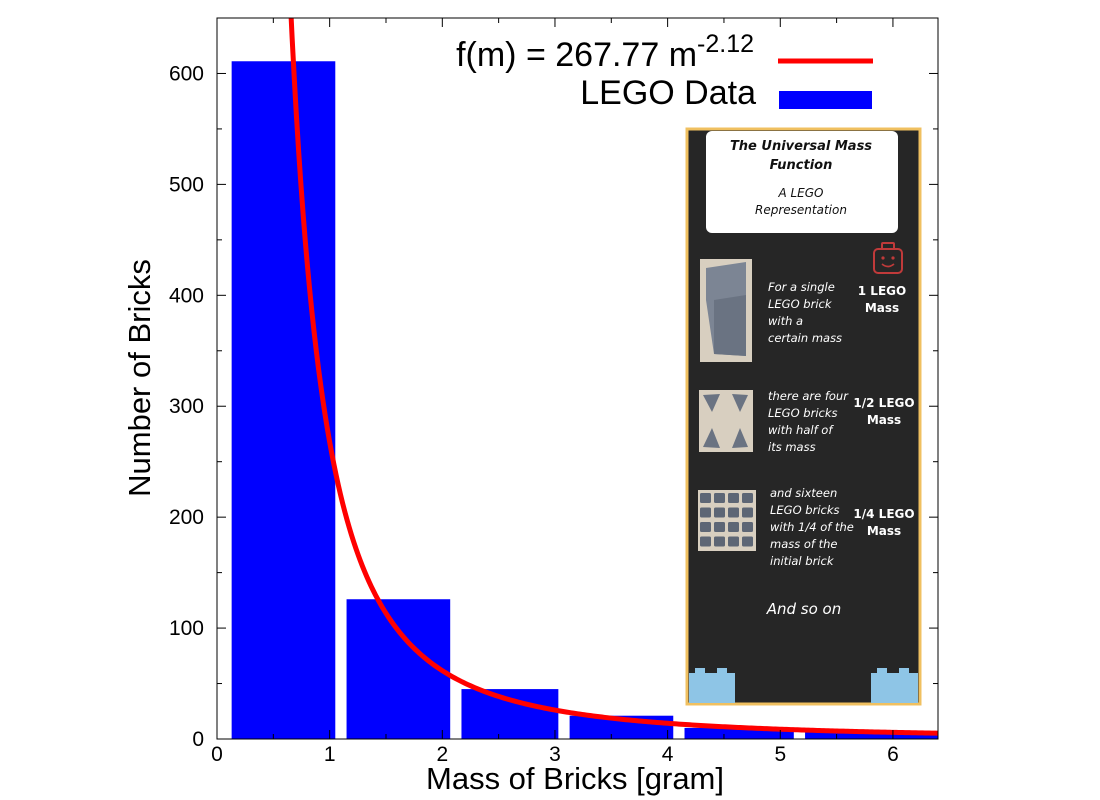 The width and height of the screenshot is (1100, 800). Describe the element at coordinates (882, 291) in the screenshot. I see `row1-mass-label-line1: 1 LEGO` at that location.